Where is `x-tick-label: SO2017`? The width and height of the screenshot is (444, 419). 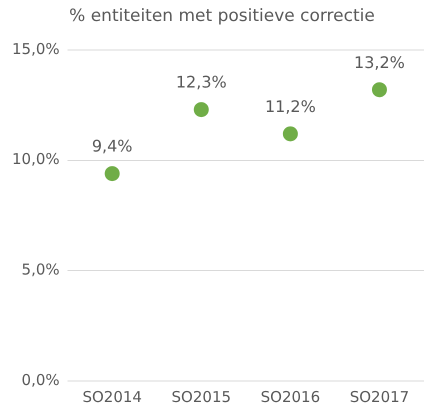
x-tick-label: SO2017 is located at coordinates (380, 397).